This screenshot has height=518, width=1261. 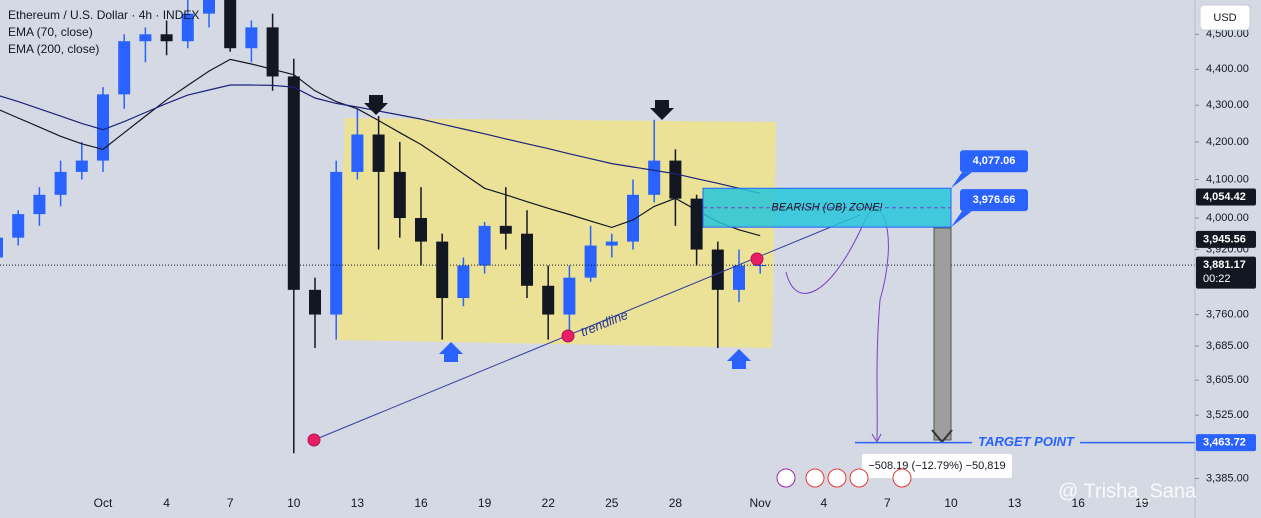 What do you see at coordinates (826, 208) in the screenshot?
I see `ob-zone-label: BEARISH (OB) ZONE!` at bounding box center [826, 208].